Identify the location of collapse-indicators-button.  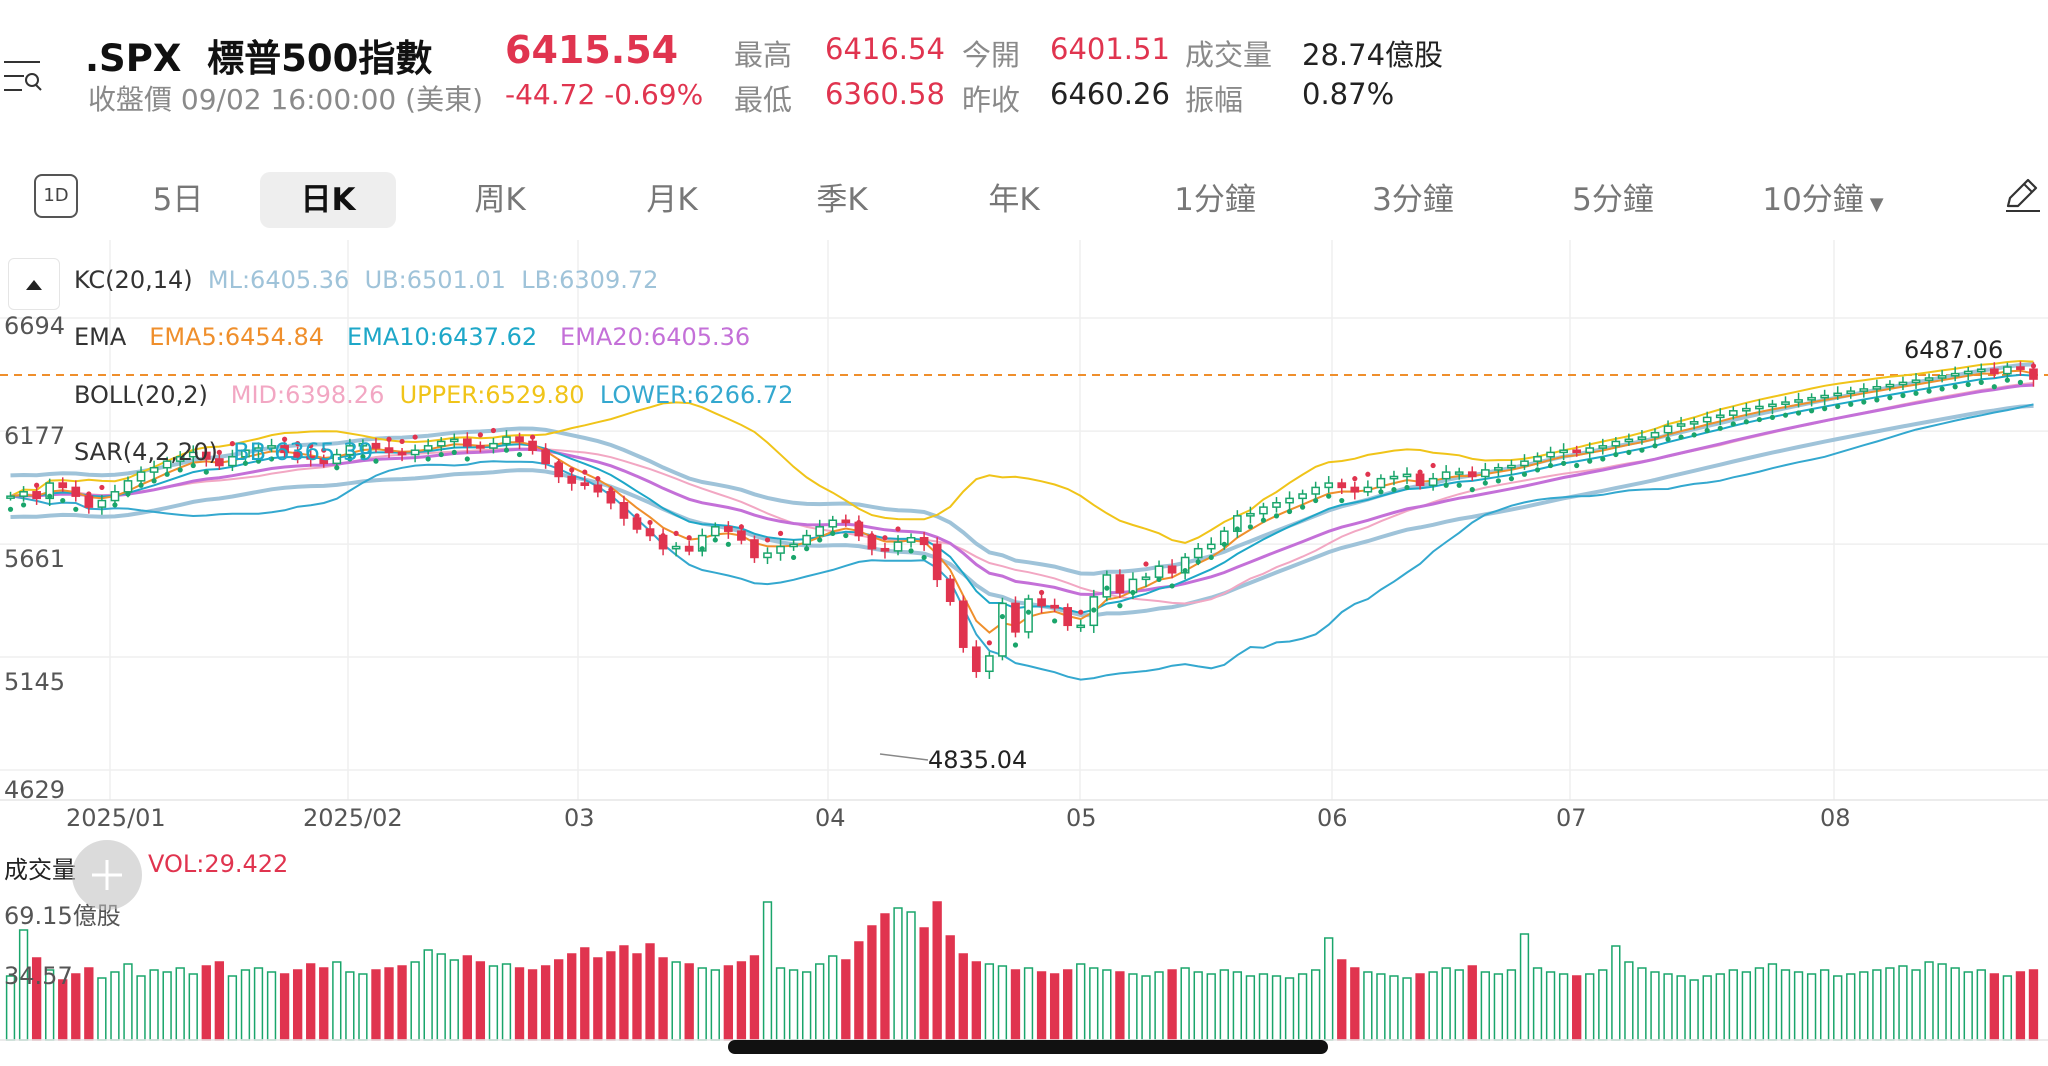
(34, 284).